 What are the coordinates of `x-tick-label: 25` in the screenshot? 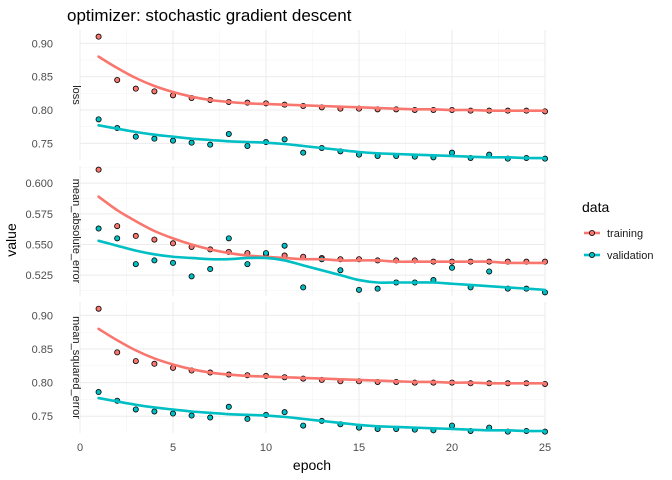 It's located at (545, 448).